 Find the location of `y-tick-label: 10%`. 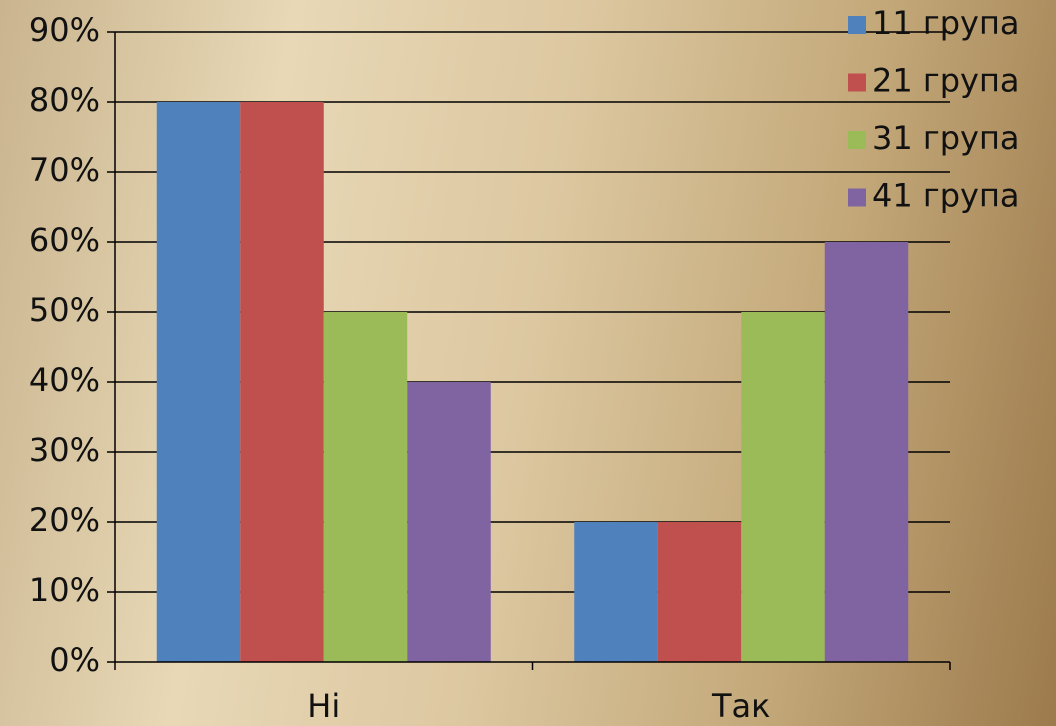

y-tick-label: 10% is located at coordinates (64, 590).